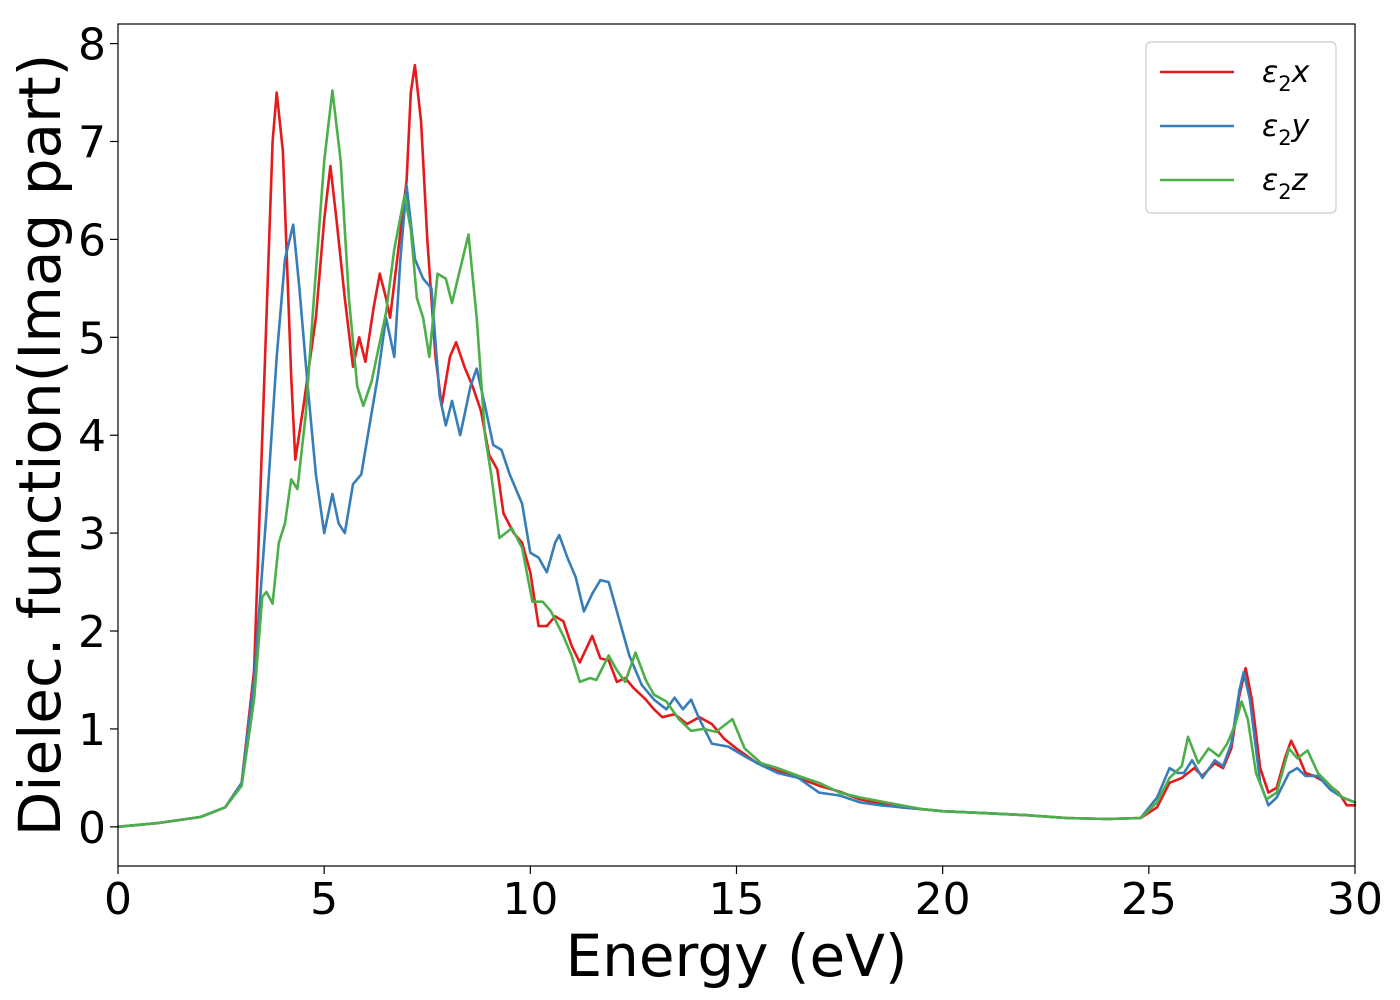 The height and width of the screenshot is (1000, 1400). What do you see at coordinates (92, 534) in the screenshot?
I see `y-tick-label: 3` at bounding box center [92, 534].